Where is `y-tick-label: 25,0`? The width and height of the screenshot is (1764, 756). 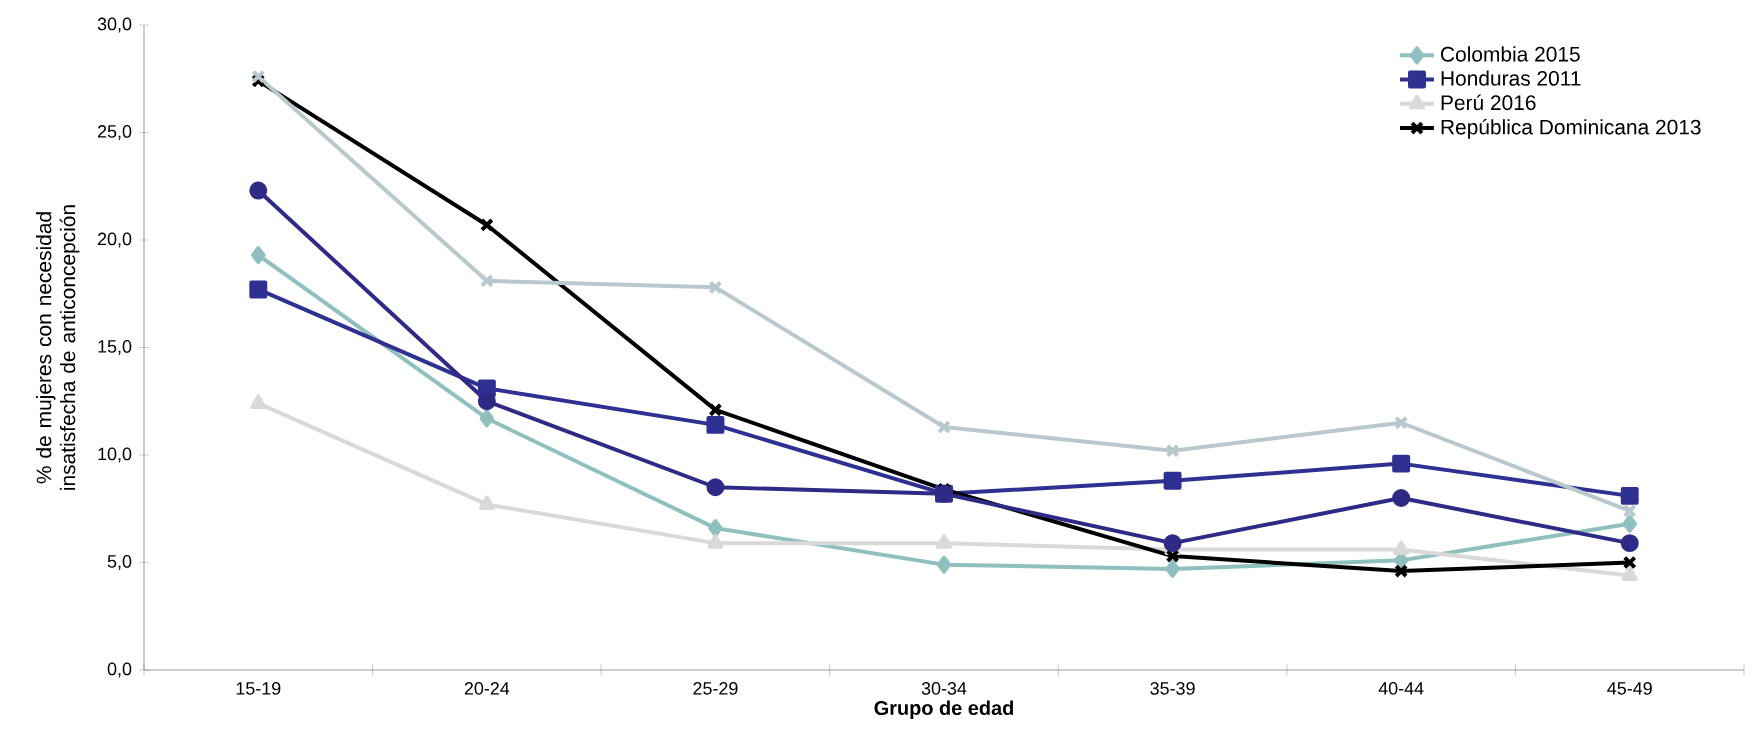
y-tick-label: 25,0 is located at coordinates (114, 132).